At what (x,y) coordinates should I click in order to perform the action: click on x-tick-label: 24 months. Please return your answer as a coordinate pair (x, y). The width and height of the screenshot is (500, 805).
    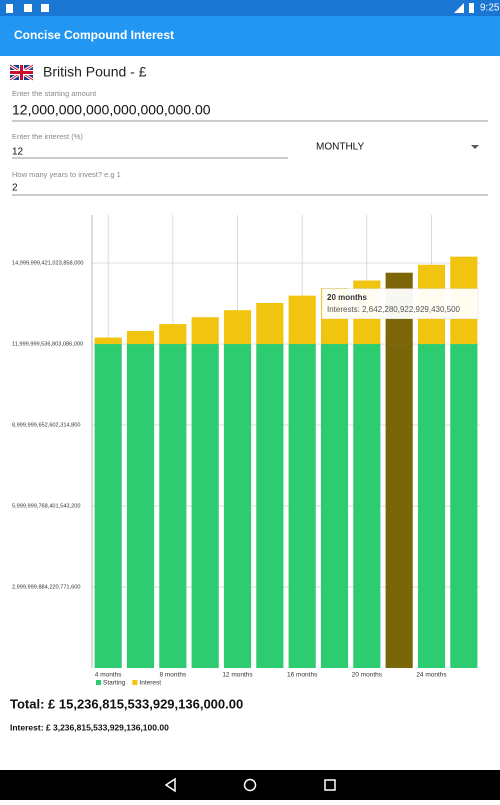
    Looking at the image, I should click on (431, 675).